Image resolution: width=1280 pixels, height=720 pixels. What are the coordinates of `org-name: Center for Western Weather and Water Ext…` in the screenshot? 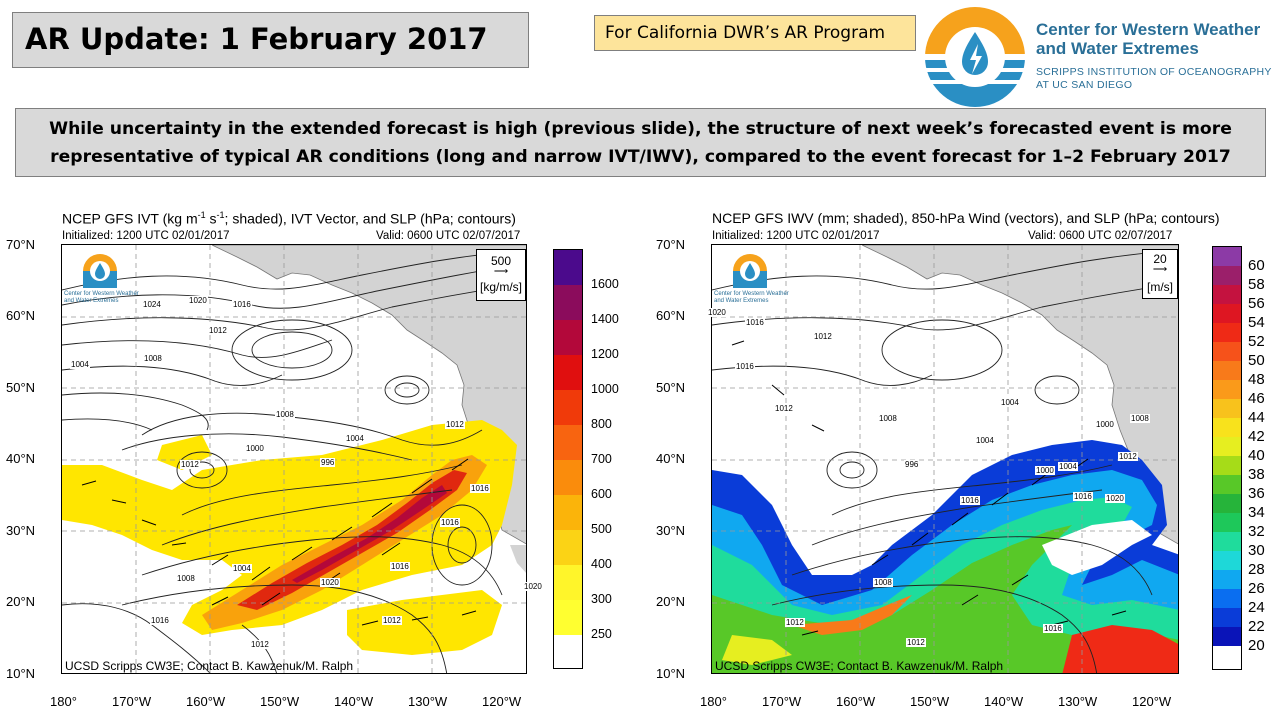 It's located at (1156, 39).